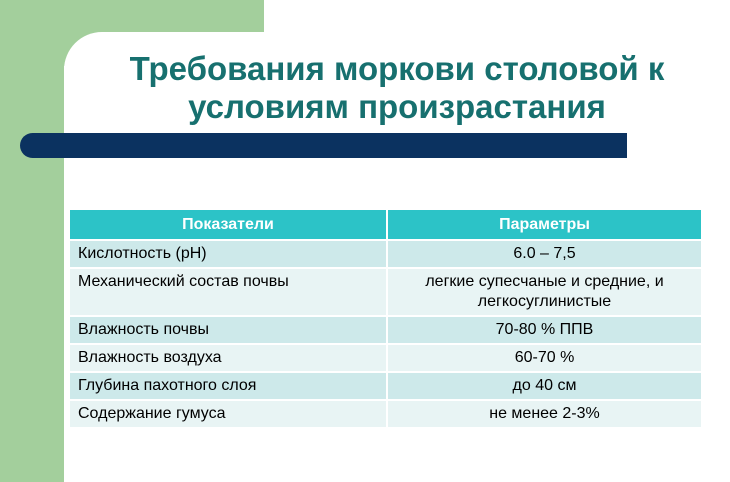 The height and width of the screenshot is (482, 730). What do you see at coordinates (32, 241) in the screenshot?
I see `decorative-green-sidebar` at bounding box center [32, 241].